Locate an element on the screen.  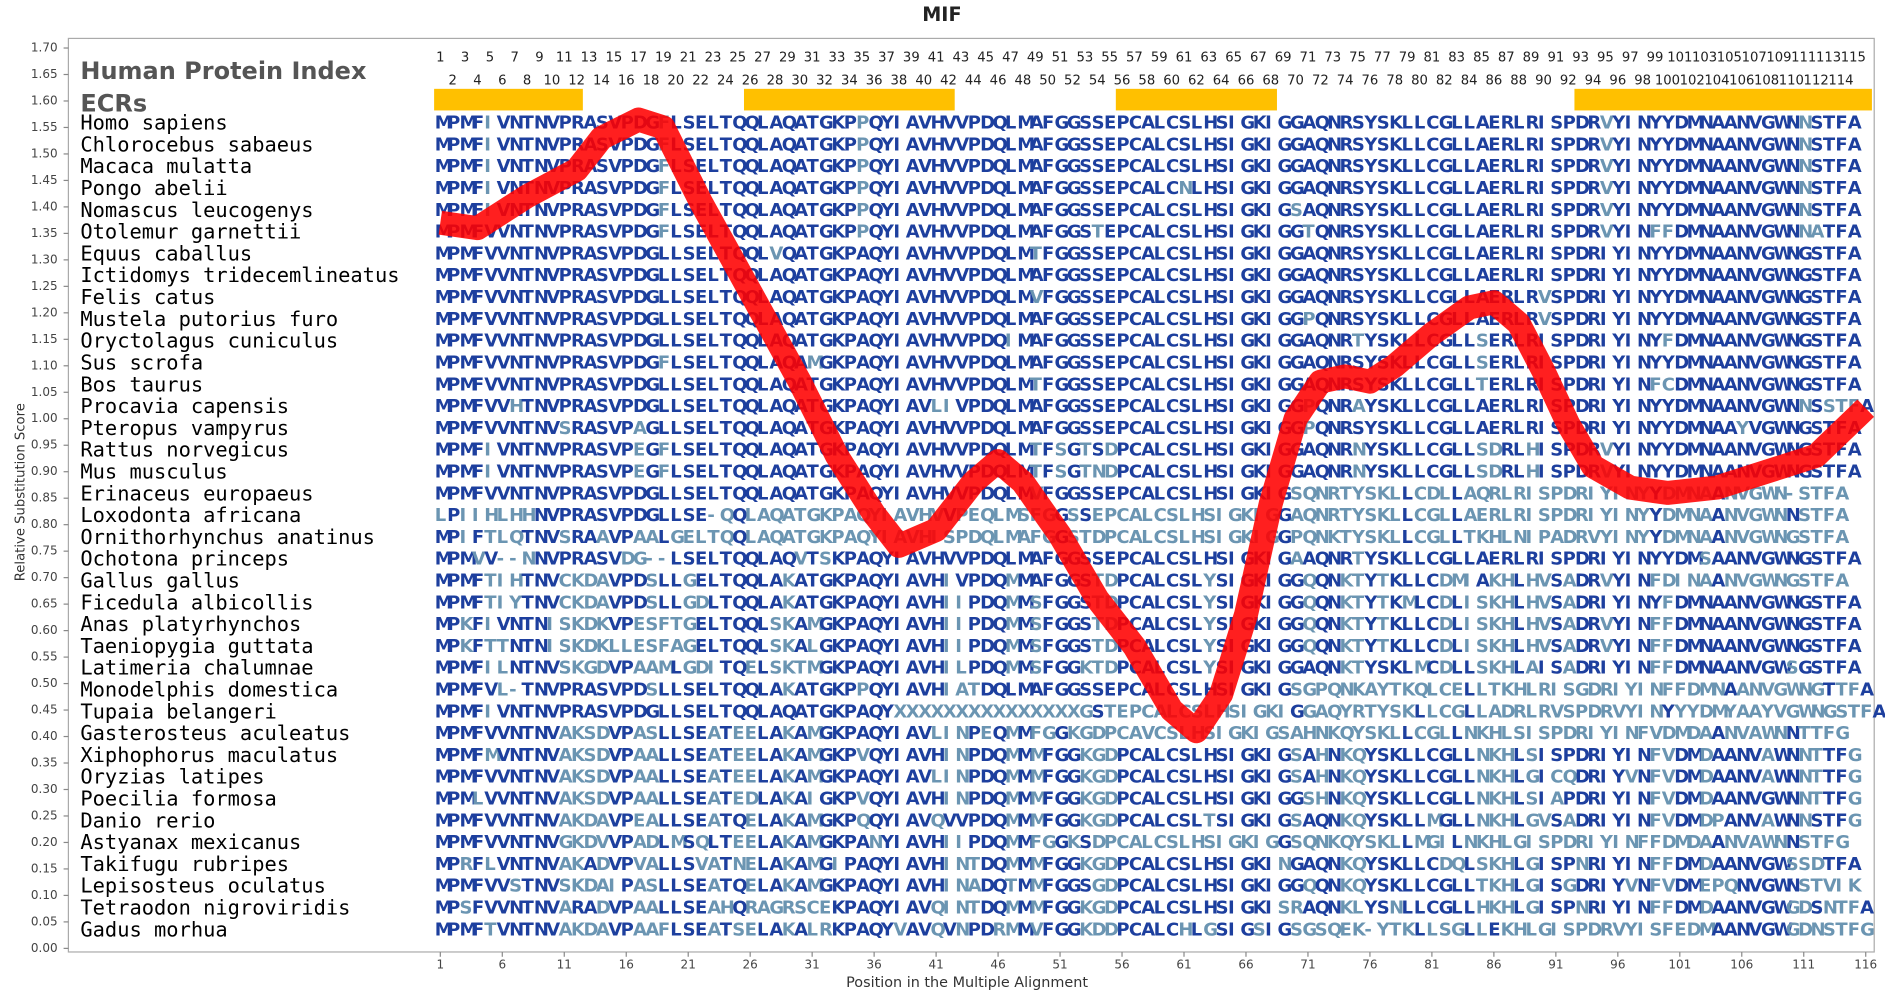
human-index: 30 is located at coordinates (799, 80).